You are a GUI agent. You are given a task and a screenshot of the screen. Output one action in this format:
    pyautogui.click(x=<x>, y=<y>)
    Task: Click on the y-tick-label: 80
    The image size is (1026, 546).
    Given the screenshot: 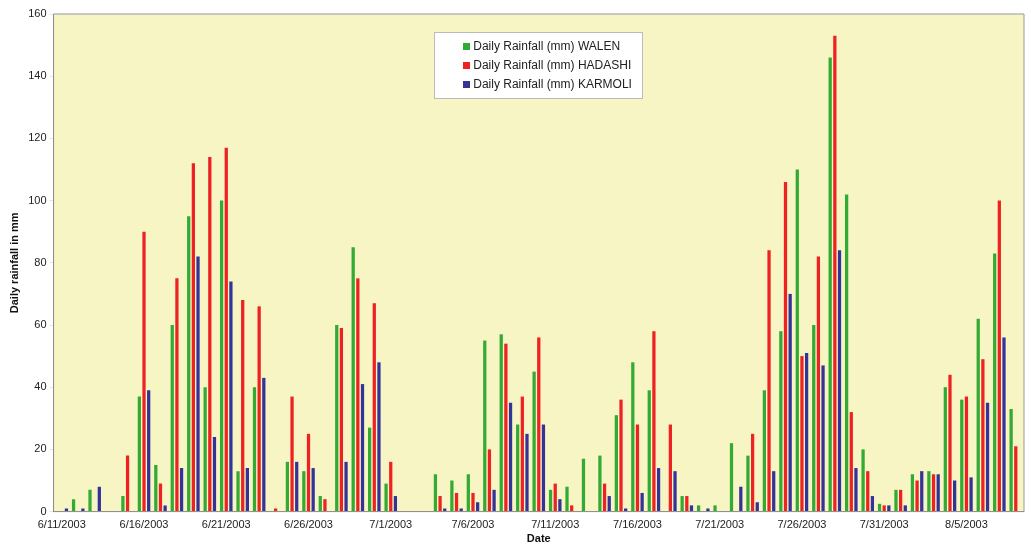 What is the action you would take?
    pyautogui.click(x=40, y=261)
    